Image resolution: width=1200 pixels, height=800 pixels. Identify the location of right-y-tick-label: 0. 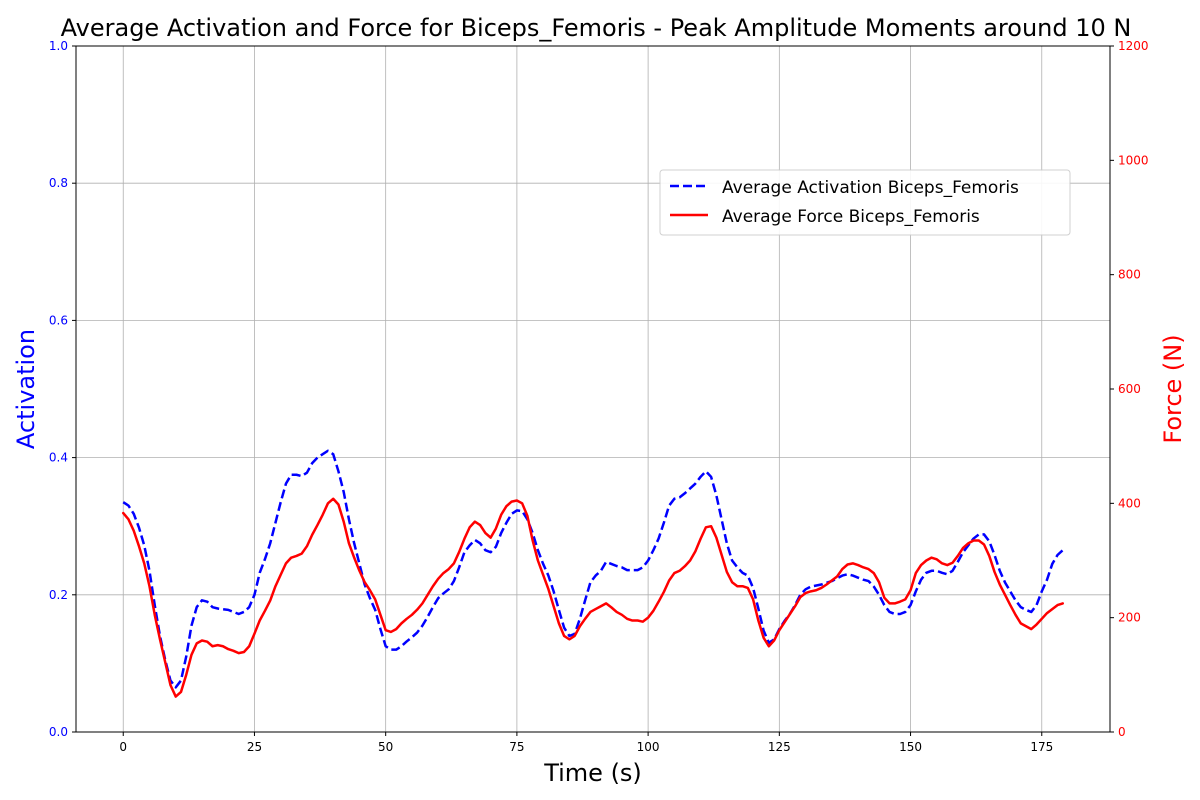
(1122, 732).